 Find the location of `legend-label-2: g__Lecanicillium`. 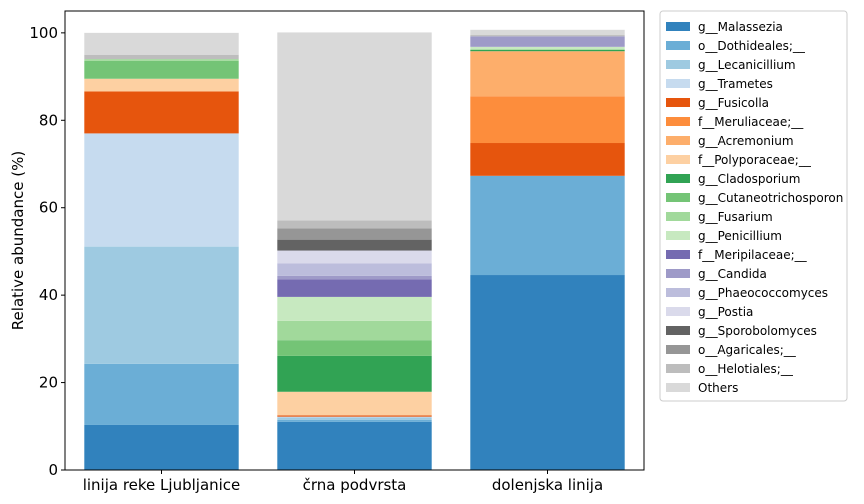

legend-label-2: g__Lecanicillium is located at coordinates (747, 65).